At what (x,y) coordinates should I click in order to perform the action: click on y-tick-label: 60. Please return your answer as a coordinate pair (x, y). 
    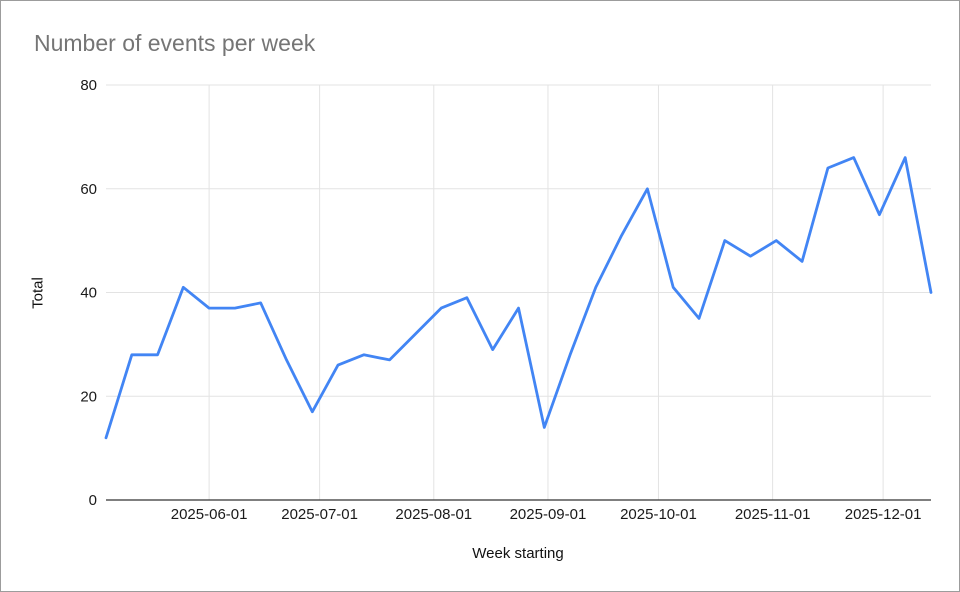
    Looking at the image, I should click on (88, 189).